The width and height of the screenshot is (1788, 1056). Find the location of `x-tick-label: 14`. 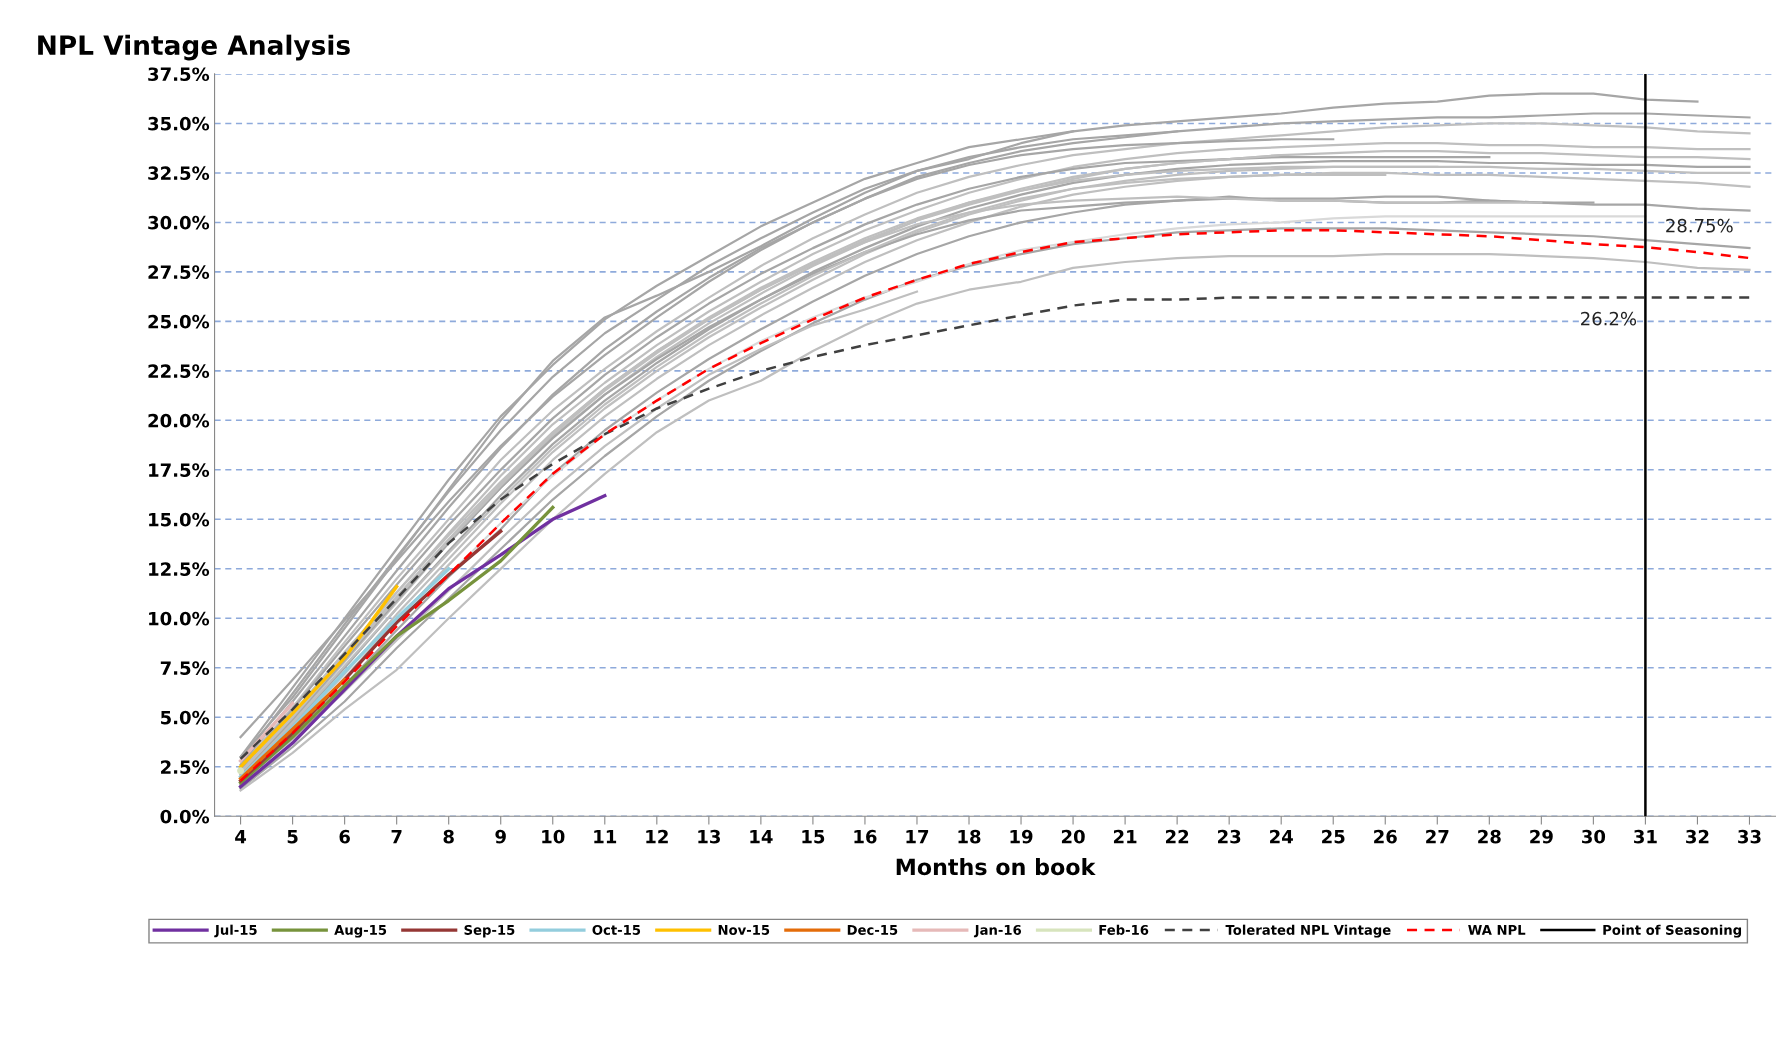

x-tick-label: 14 is located at coordinates (761, 837).